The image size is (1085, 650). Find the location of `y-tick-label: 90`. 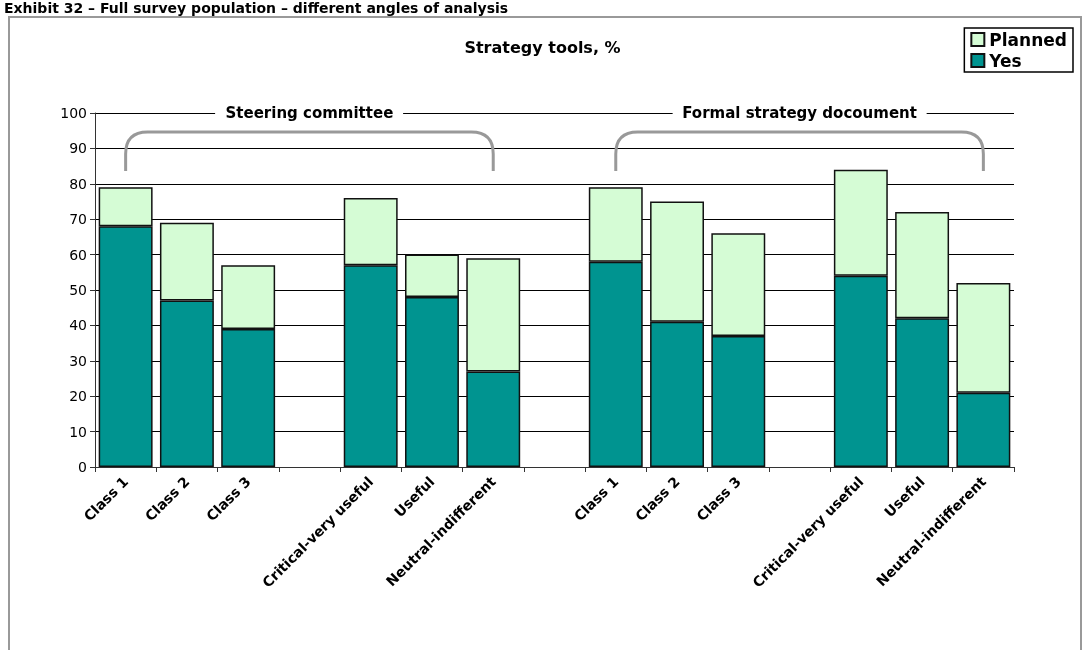

y-tick-label: 90 is located at coordinates (78, 148).